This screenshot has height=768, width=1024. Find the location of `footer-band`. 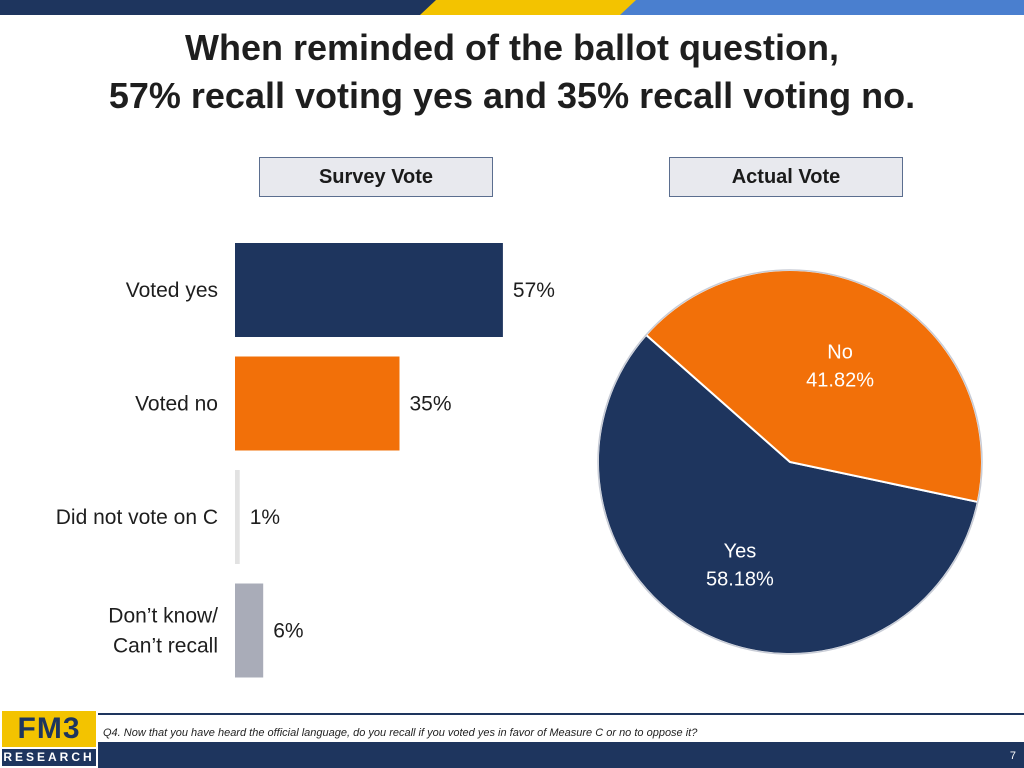

footer-band is located at coordinates (512, 755).